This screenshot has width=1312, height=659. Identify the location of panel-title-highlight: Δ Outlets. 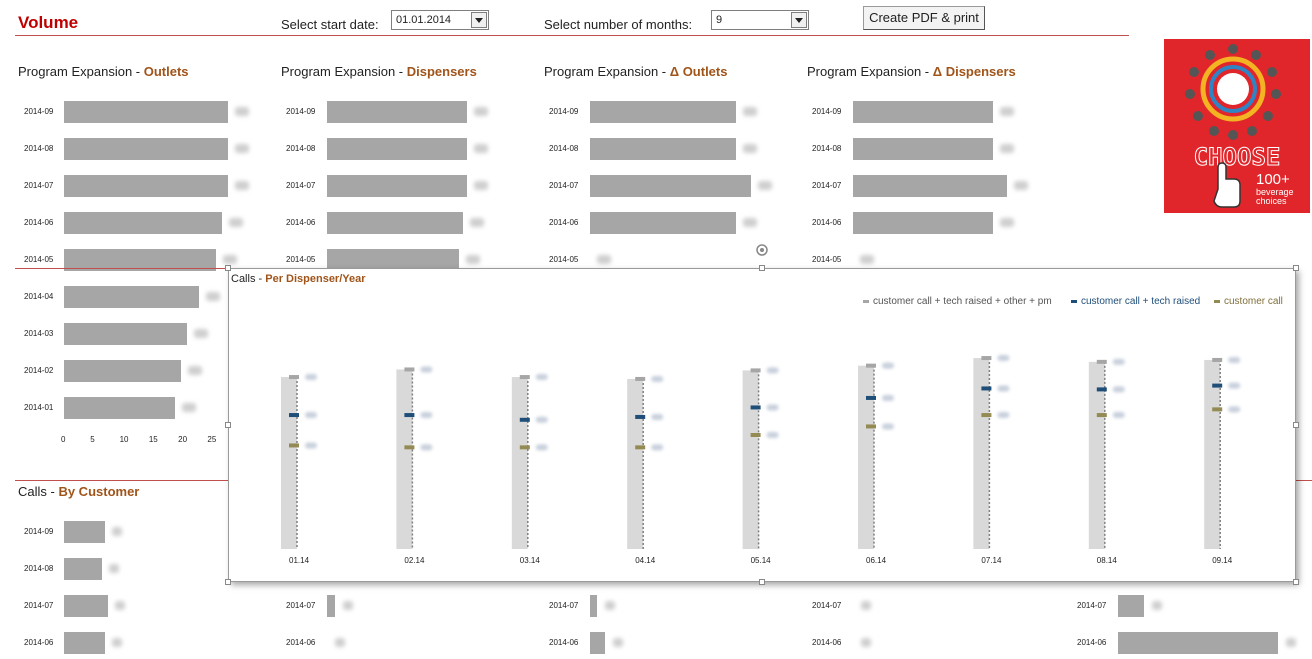
(698, 71).